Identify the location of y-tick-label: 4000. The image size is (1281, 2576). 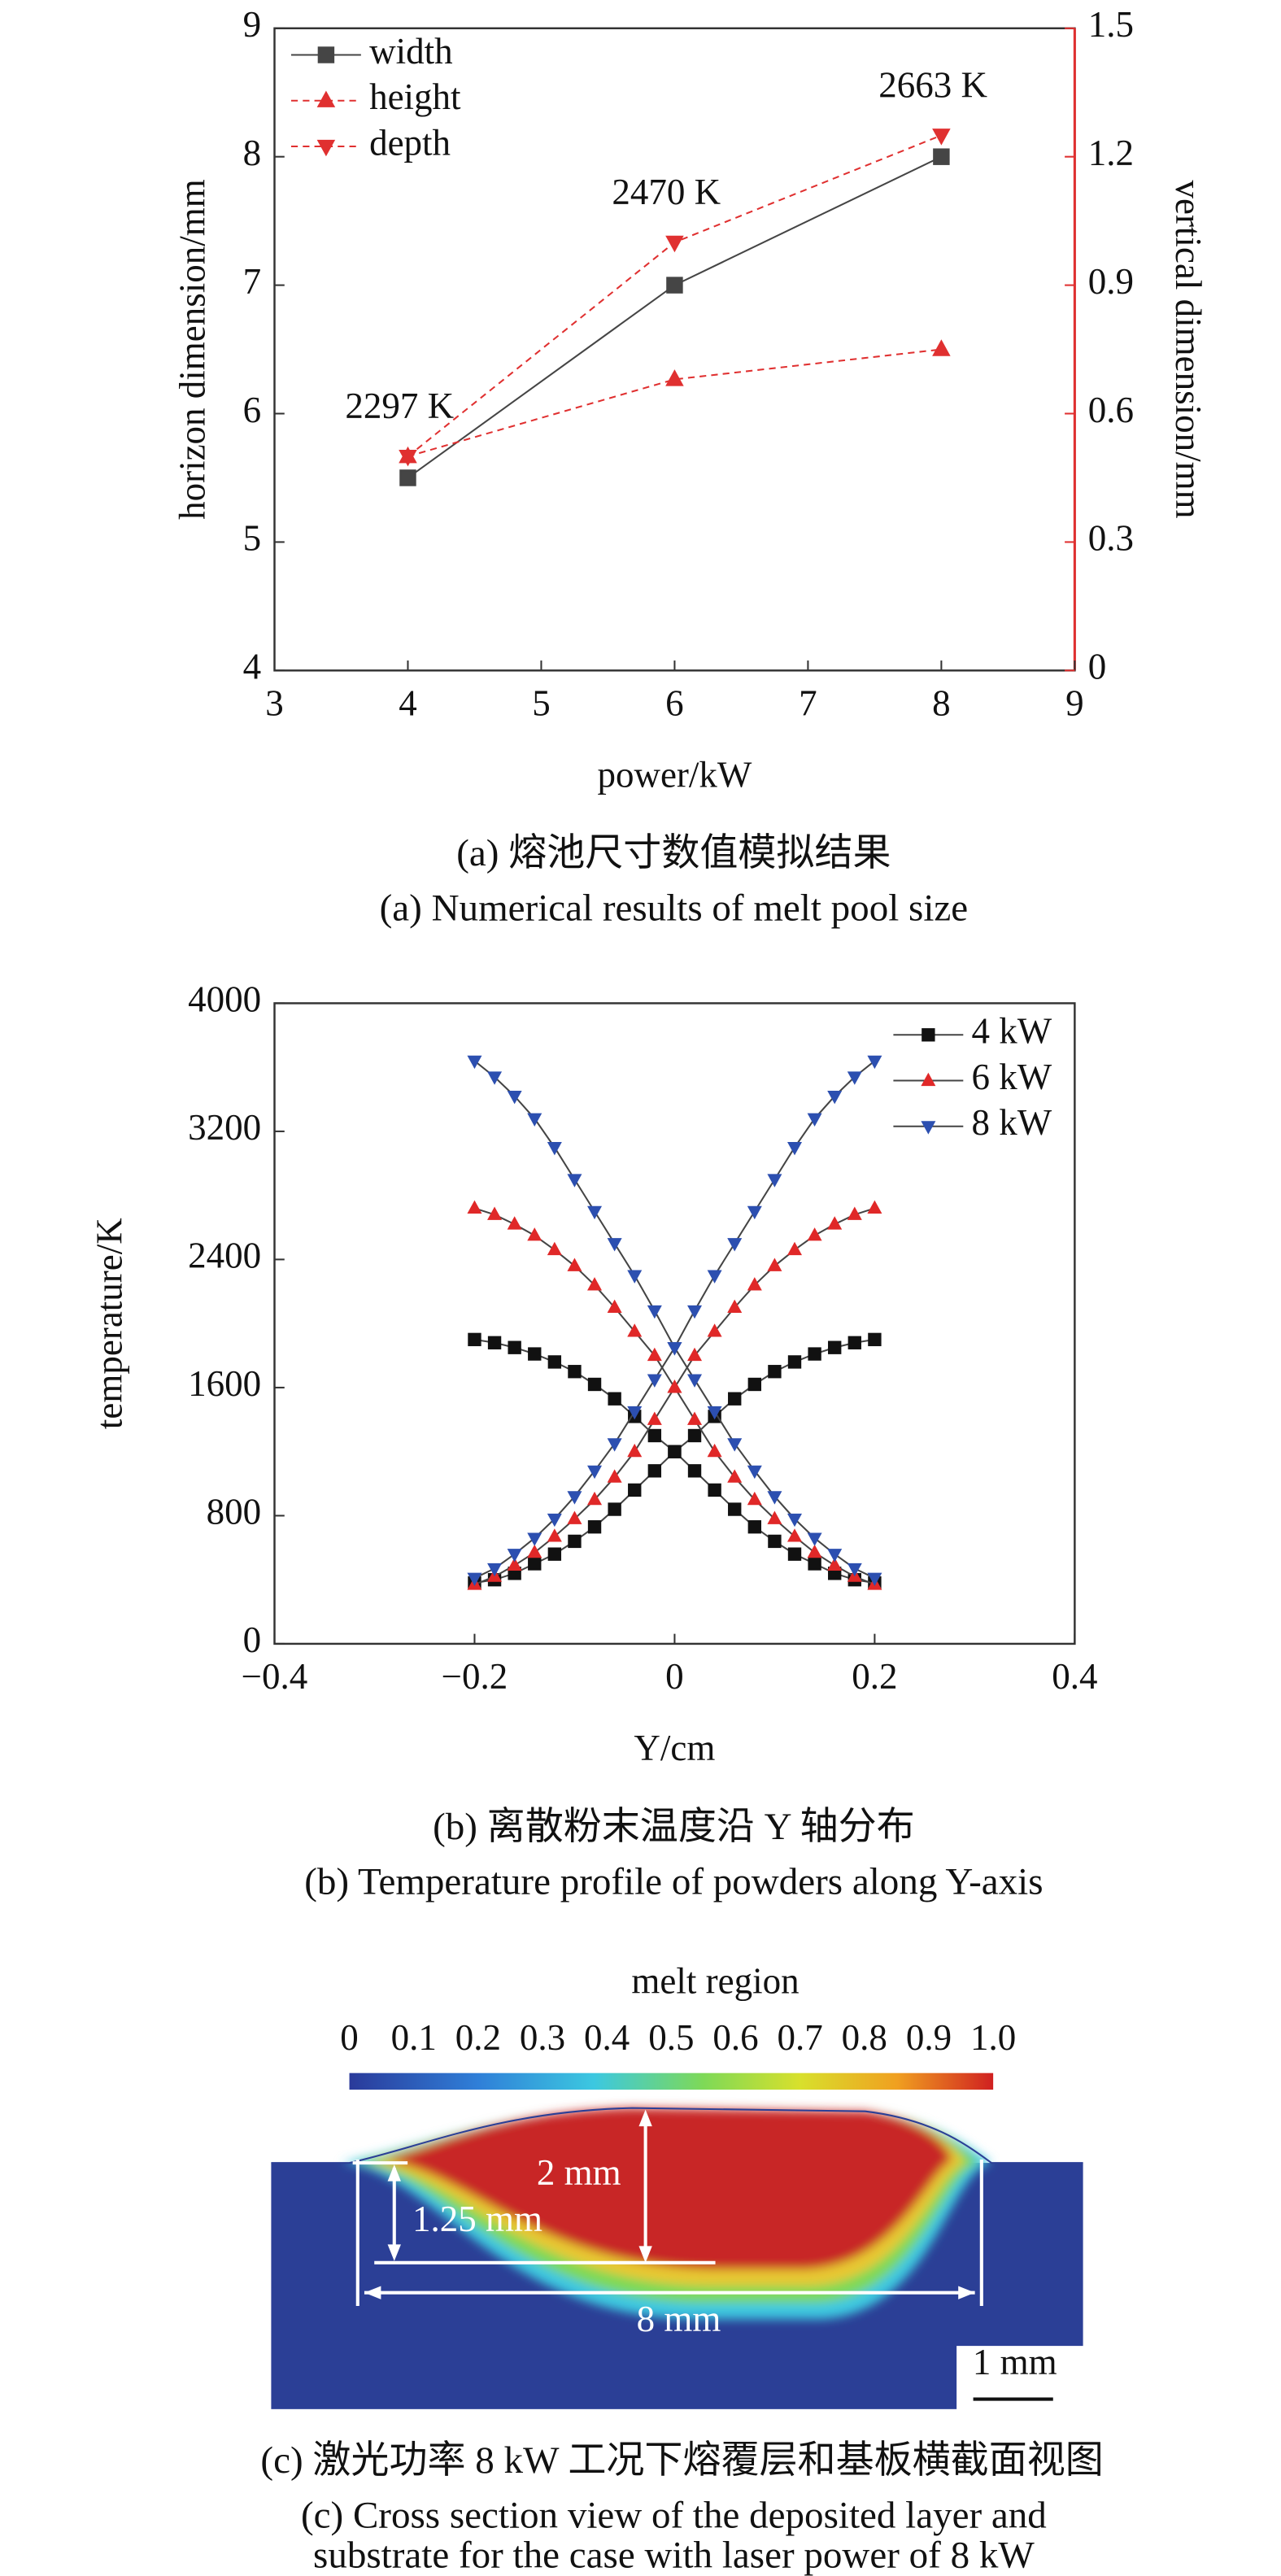
(224, 999).